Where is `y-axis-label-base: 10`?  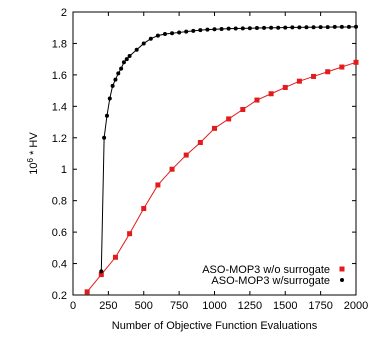 y-axis-label-base: 10 is located at coordinates (34, 168).